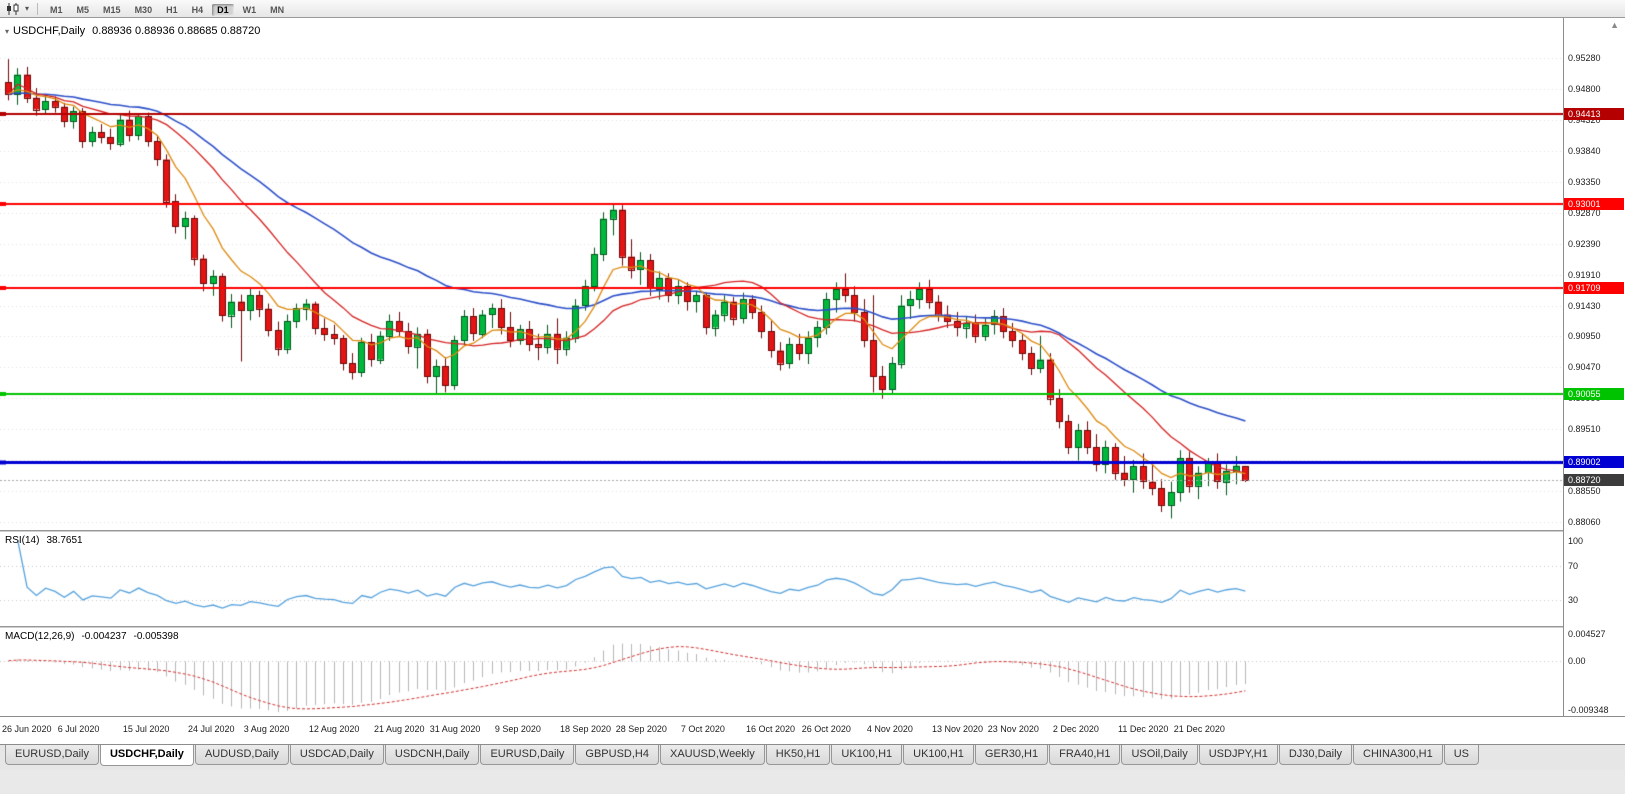 This screenshot has height=794, width=1625. I want to click on symbol-tab-usdcad-daily-3: USDCAD,Daily, so click(336, 755).